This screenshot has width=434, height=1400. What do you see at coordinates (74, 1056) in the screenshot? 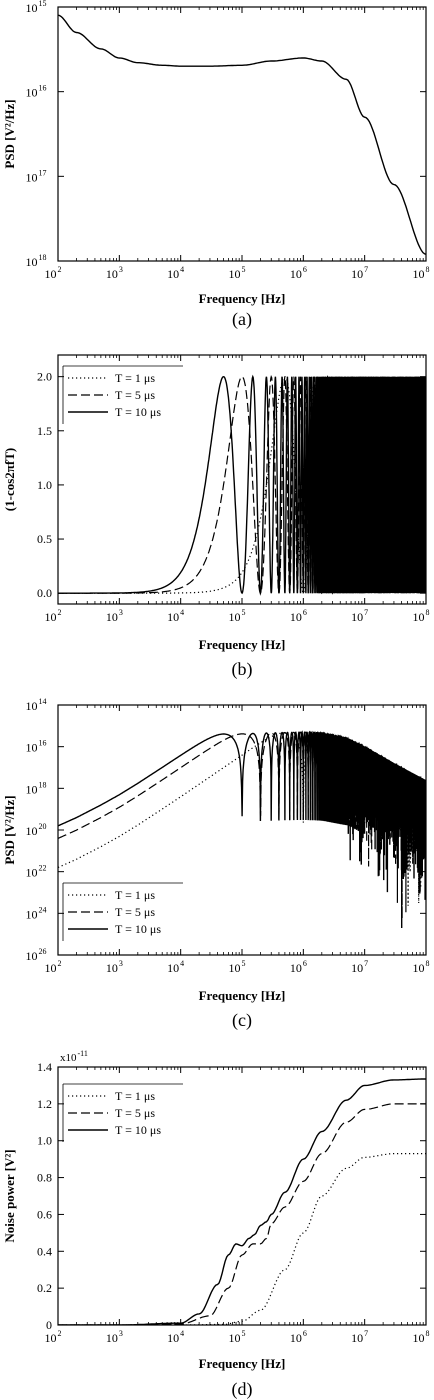
I see `y-multiplier: x10-11` at bounding box center [74, 1056].